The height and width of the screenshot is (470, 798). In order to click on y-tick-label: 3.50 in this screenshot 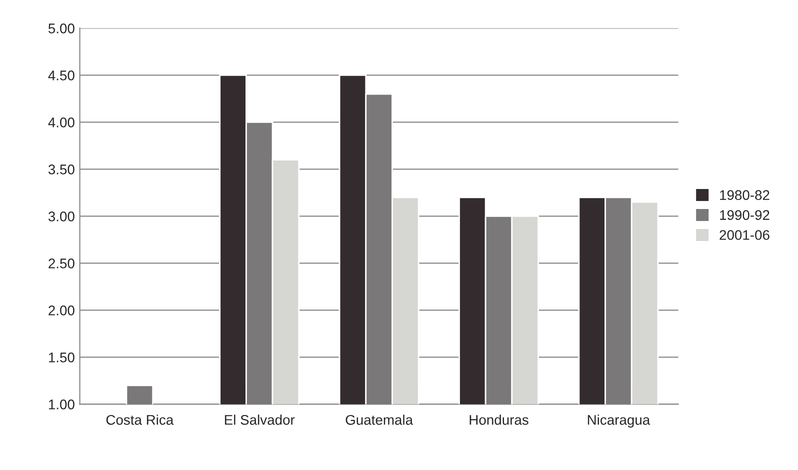, I will do `click(61, 169)`.